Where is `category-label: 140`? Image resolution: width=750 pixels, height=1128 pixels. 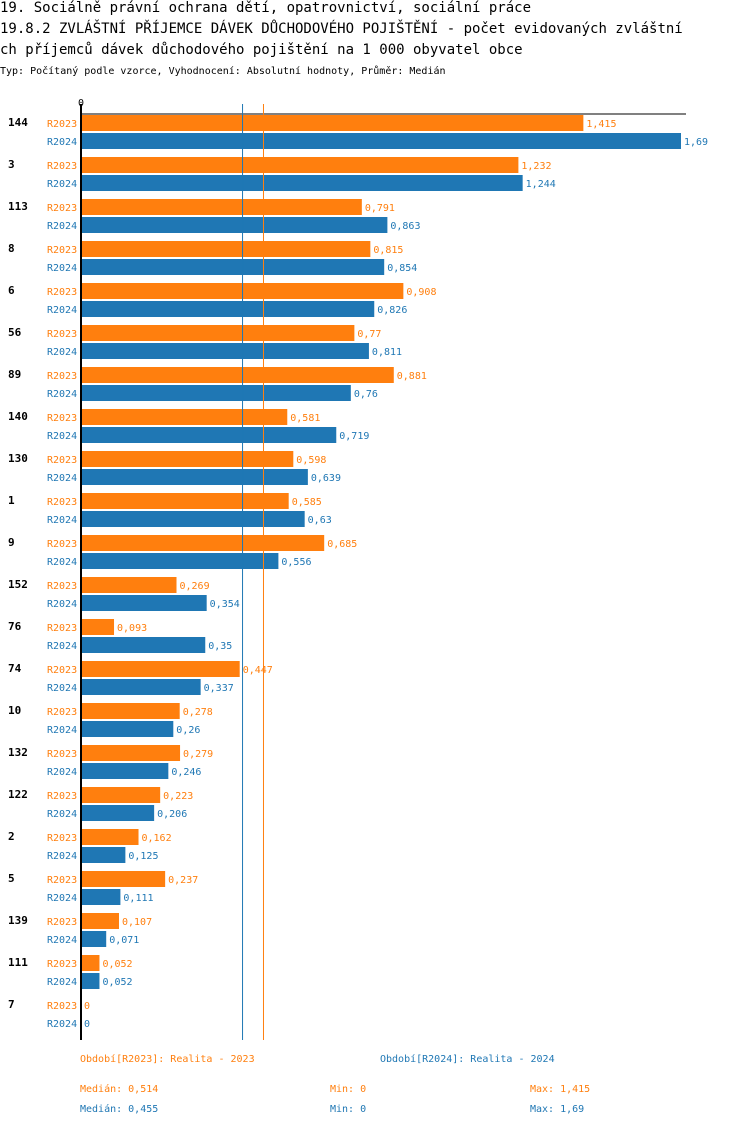 category-label: 140 is located at coordinates (18, 416).